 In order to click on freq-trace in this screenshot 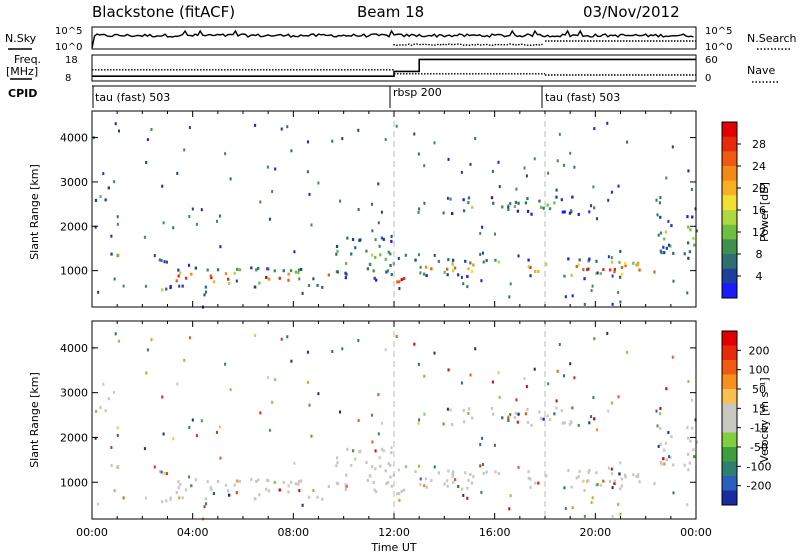, I will do `click(394, 67)`.